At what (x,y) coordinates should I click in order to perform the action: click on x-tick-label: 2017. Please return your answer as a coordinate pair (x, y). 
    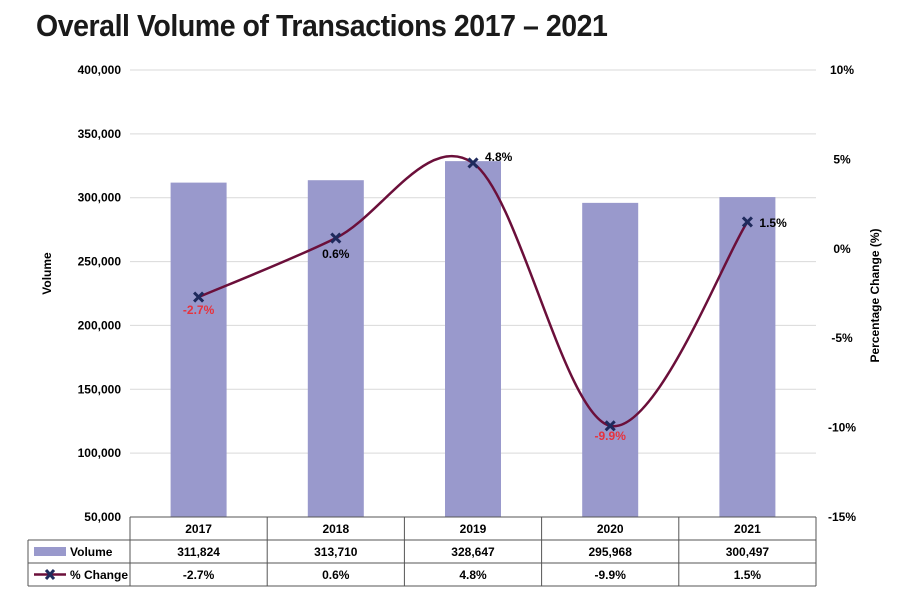
    Looking at the image, I should click on (198, 529).